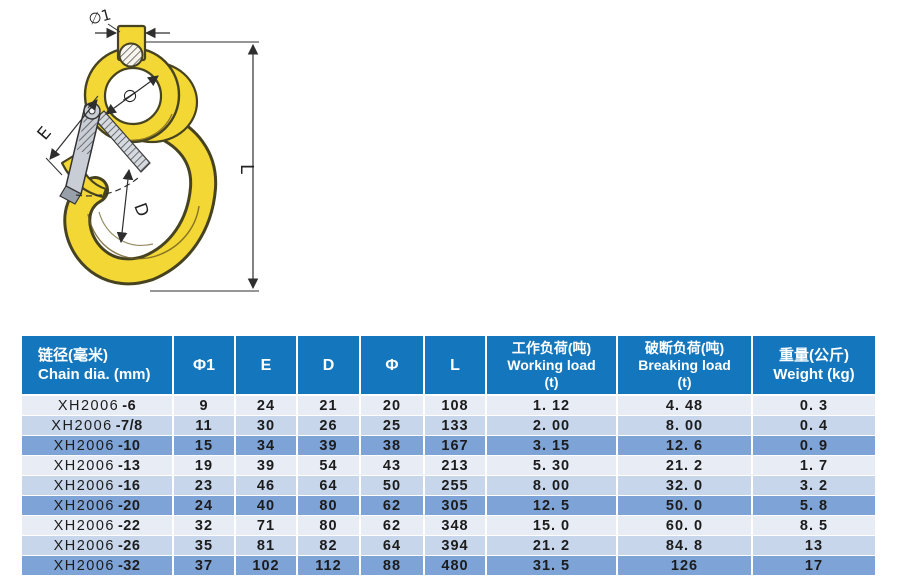 This screenshot has width=900, height=586. What do you see at coordinates (456, 505) in the screenshot?
I see `table-cell: 305` at bounding box center [456, 505].